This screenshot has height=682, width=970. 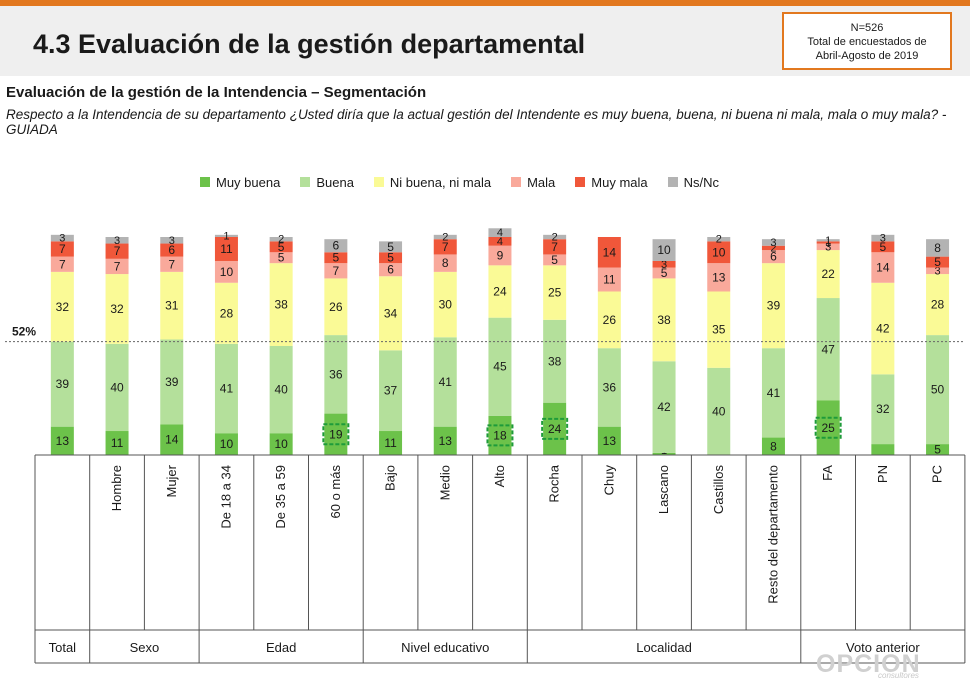 What do you see at coordinates (663, 489) in the screenshot?
I see `category-label: Lascano` at bounding box center [663, 489].